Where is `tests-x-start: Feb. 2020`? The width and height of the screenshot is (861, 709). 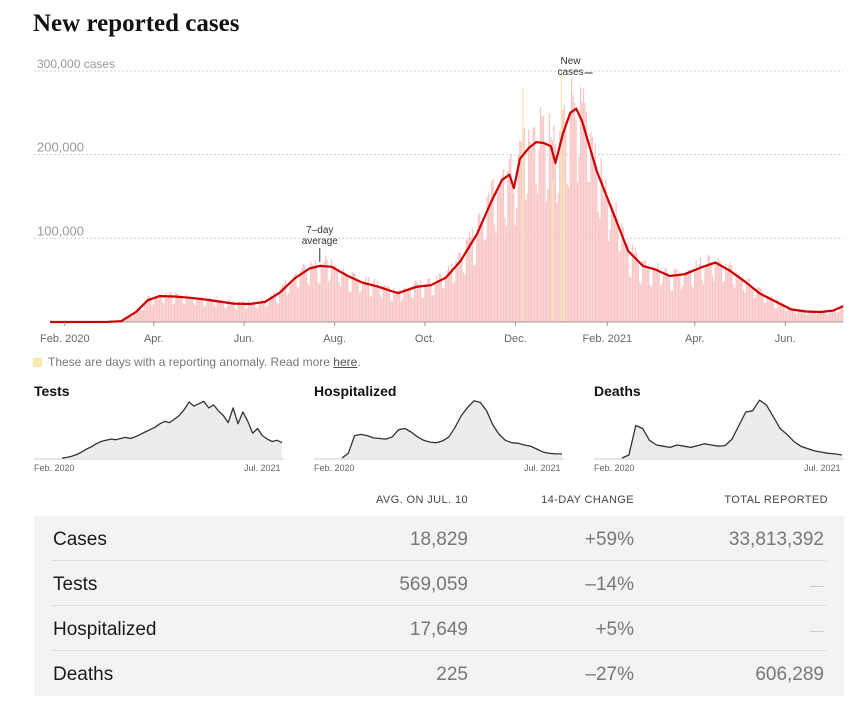 tests-x-start: Feb. 2020 is located at coordinates (54, 468).